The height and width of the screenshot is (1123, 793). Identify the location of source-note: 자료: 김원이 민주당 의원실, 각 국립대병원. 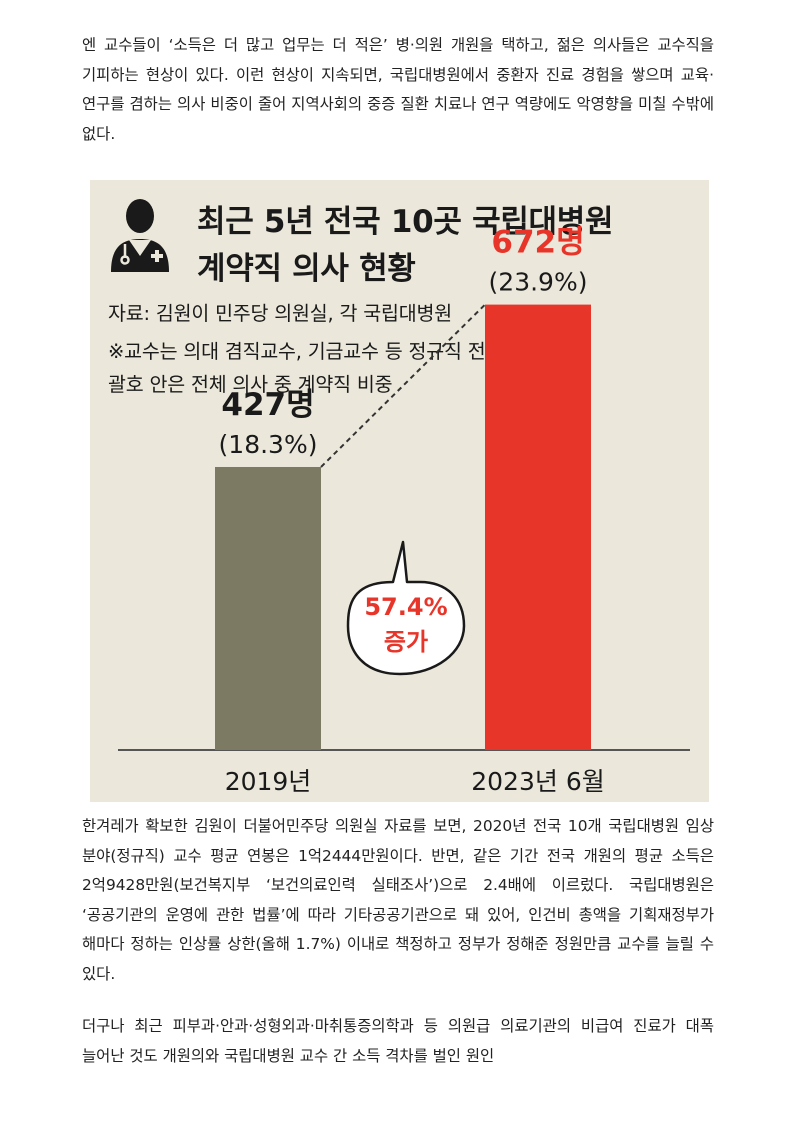
(280, 313).